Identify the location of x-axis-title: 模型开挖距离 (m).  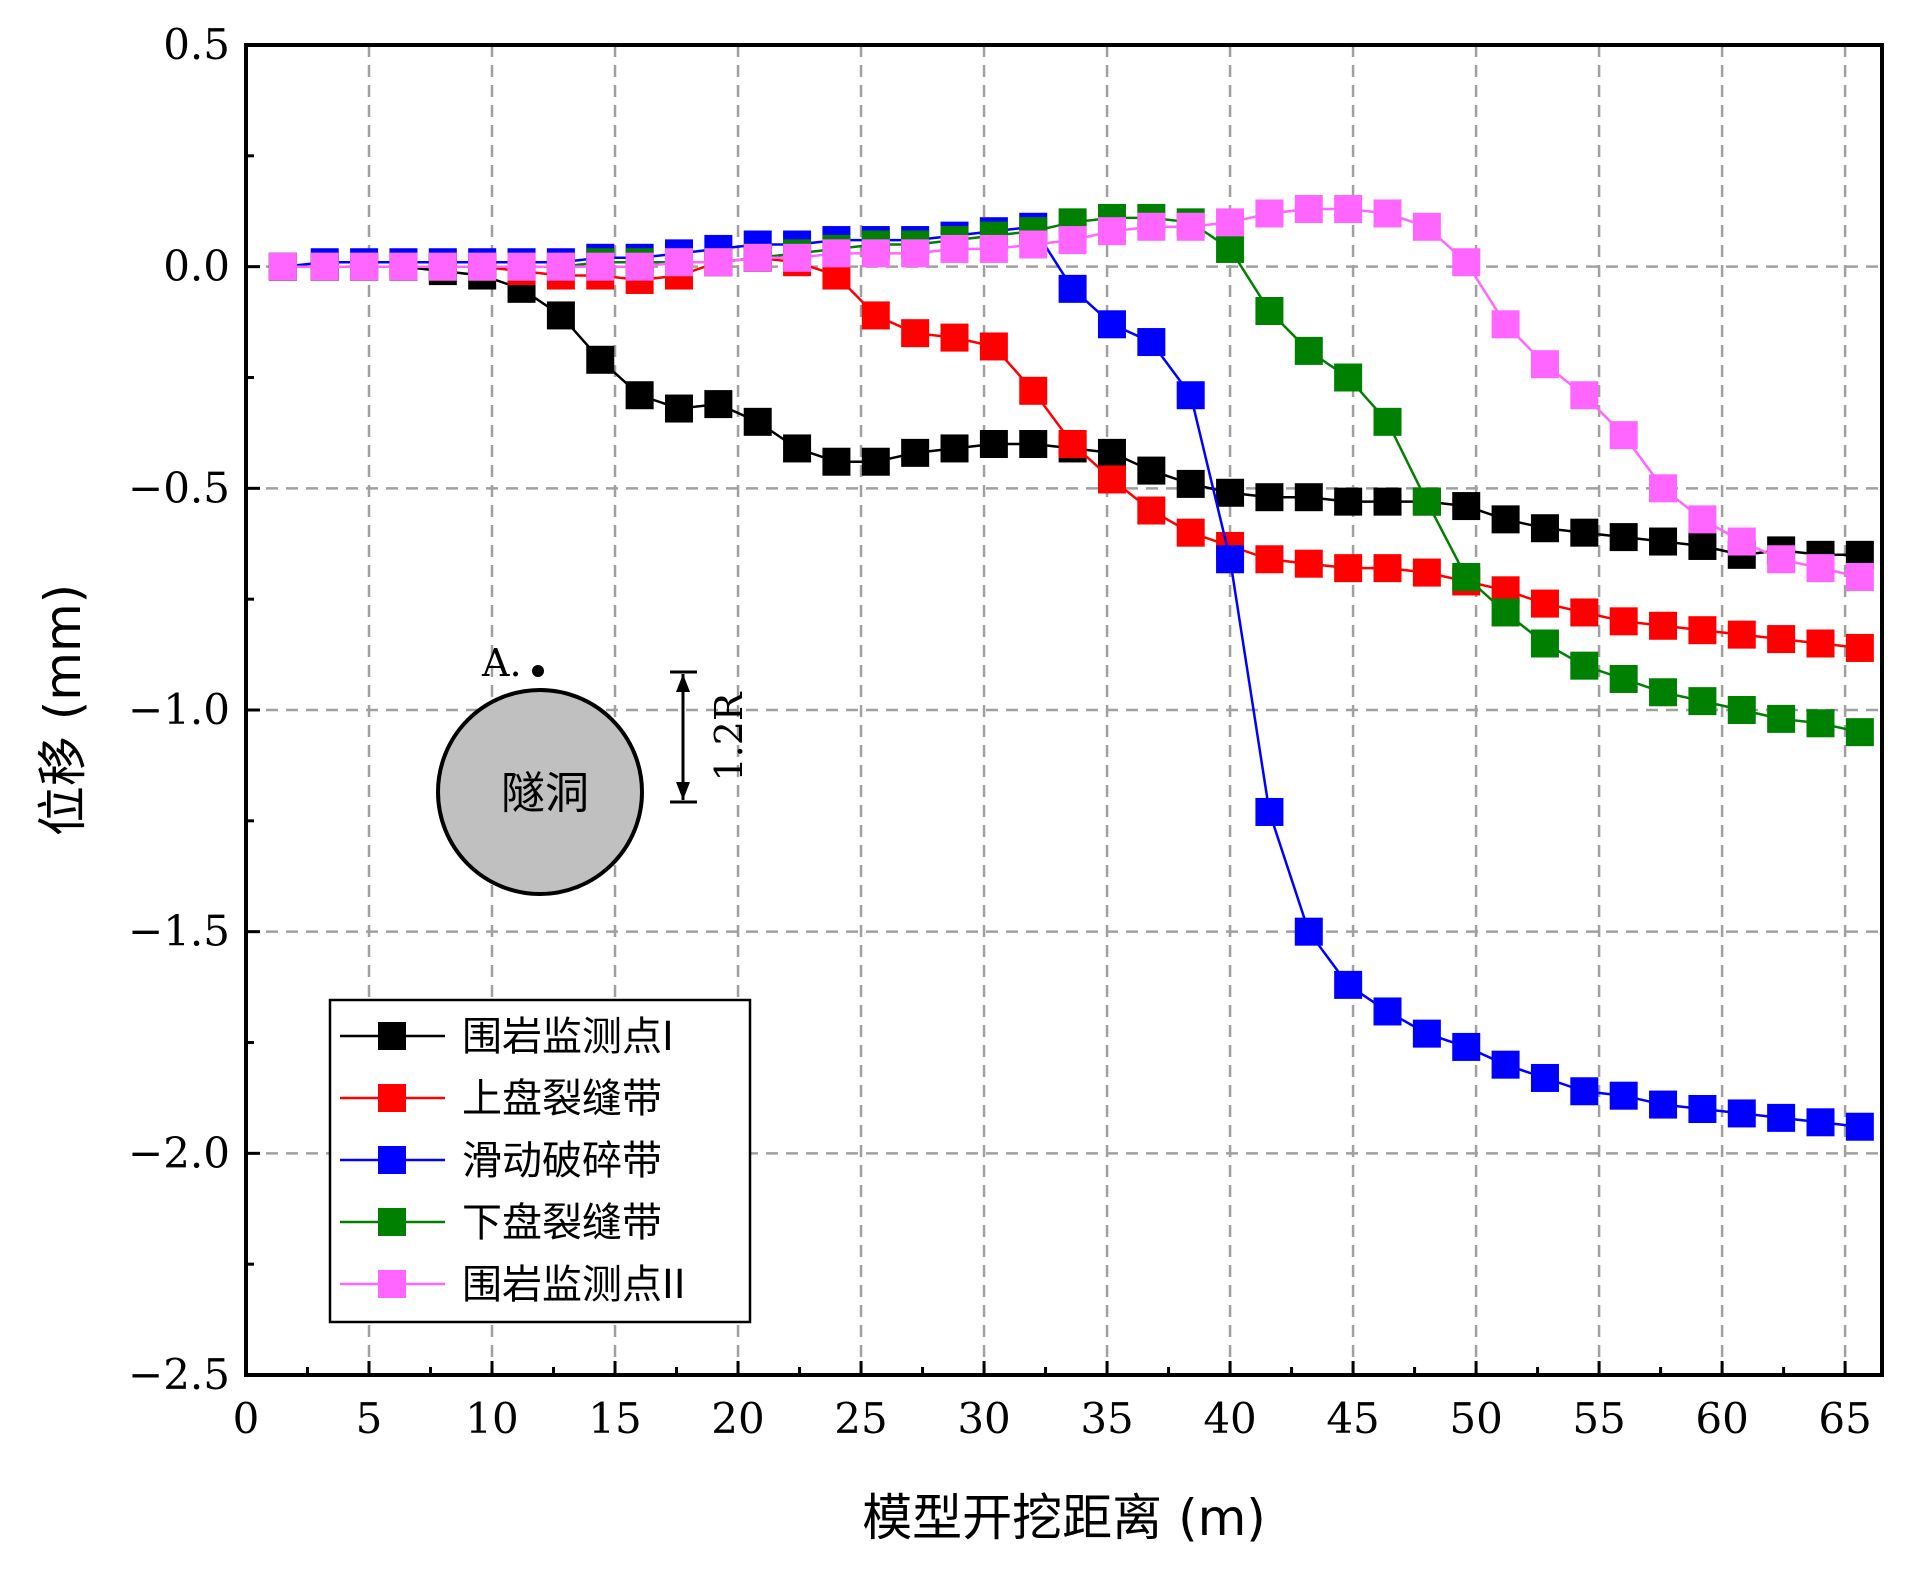
(1064, 1518).